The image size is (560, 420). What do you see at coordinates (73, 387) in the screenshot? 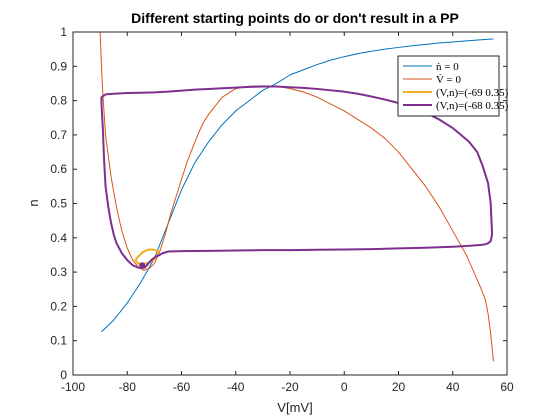
I see `x-tick-label: -100` at bounding box center [73, 387].